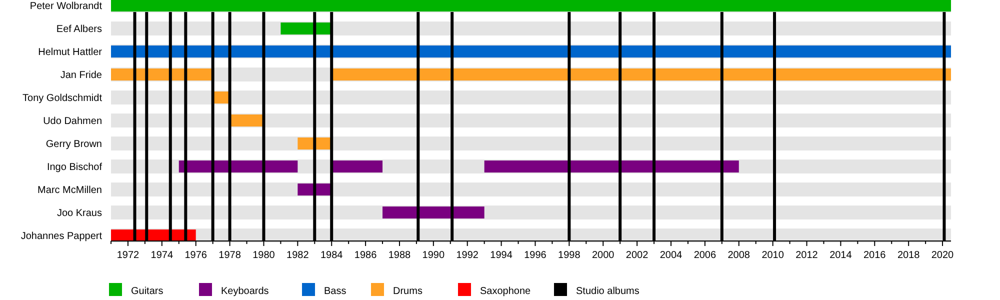 This screenshot has width=1000, height=300. I want to click on y-tick-label: Marc McMillen, so click(70, 190).